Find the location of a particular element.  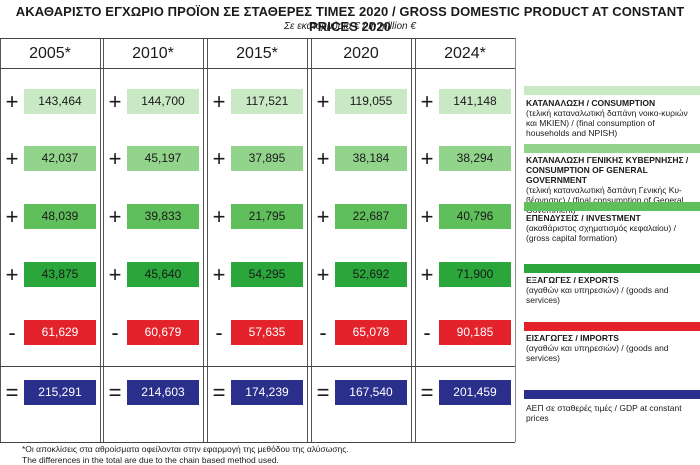

page-subtitle: Σε εκατομμύρια € / In million € is located at coordinates (350, 26).